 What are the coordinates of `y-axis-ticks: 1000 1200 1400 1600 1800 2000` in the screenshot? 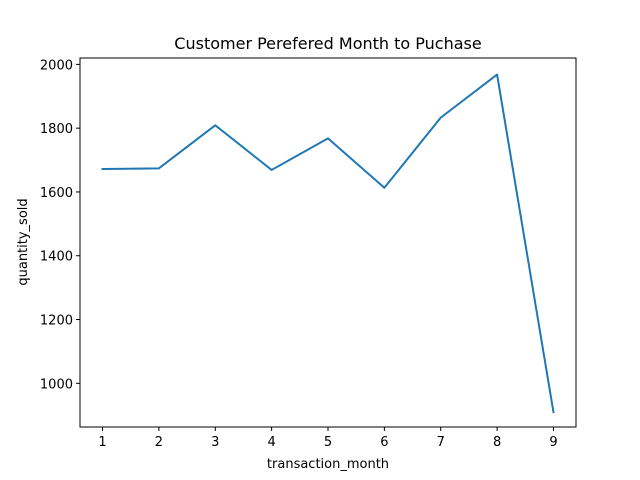 It's located at (60, 225).